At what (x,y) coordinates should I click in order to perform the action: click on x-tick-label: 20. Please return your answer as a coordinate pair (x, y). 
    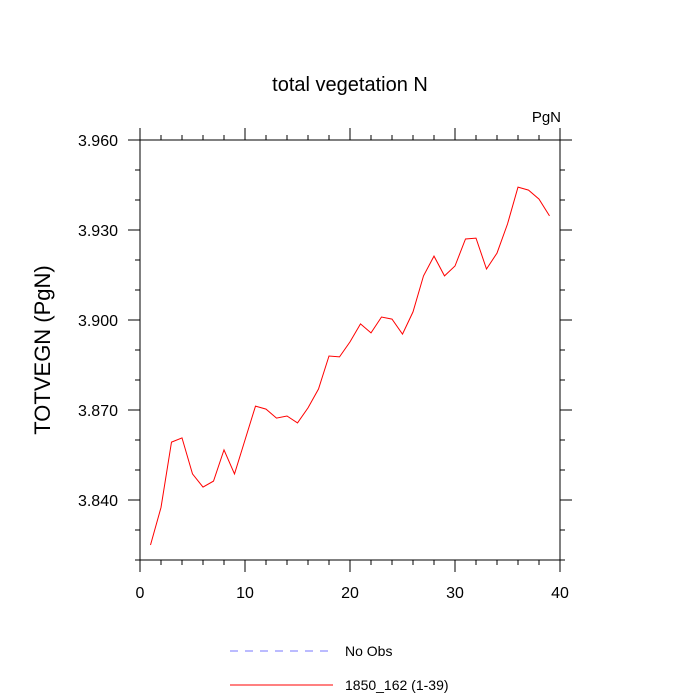
    Looking at the image, I should click on (350, 593).